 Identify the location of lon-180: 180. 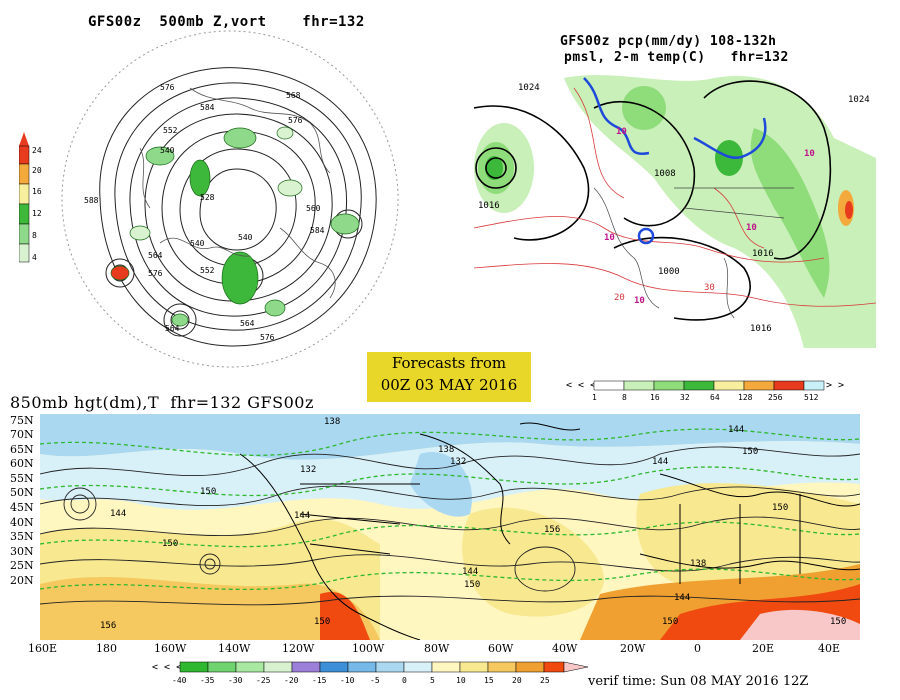
(106, 648).